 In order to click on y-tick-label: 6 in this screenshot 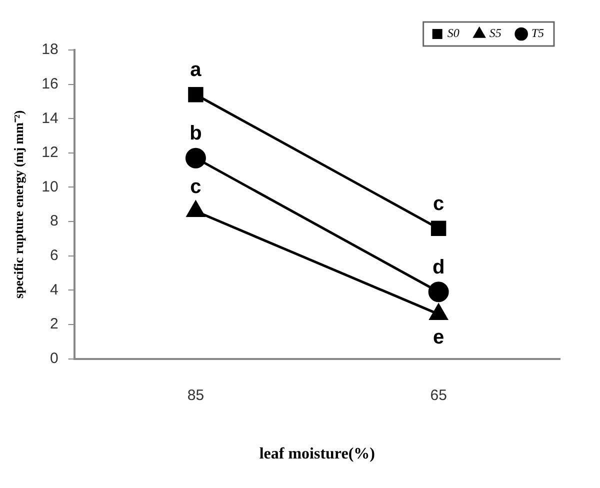, I will do `click(54, 255)`.